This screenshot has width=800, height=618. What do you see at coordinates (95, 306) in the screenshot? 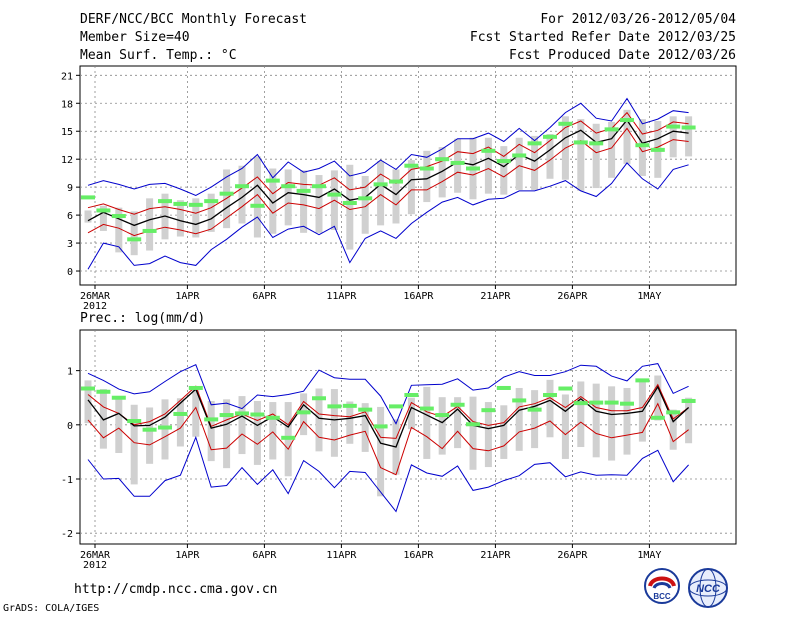
I see `temp-year-label: 2012` at bounding box center [95, 306].